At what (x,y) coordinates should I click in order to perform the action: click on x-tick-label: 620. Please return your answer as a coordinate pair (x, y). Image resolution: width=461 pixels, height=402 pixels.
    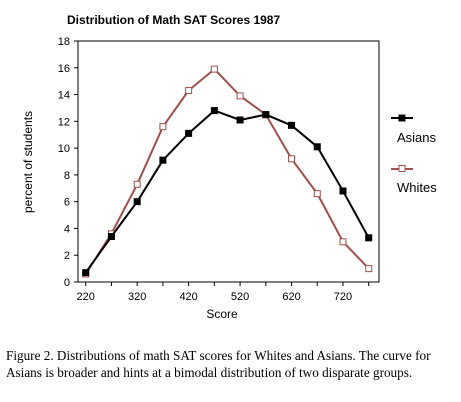
    Looking at the image, I should click on (291, 297).